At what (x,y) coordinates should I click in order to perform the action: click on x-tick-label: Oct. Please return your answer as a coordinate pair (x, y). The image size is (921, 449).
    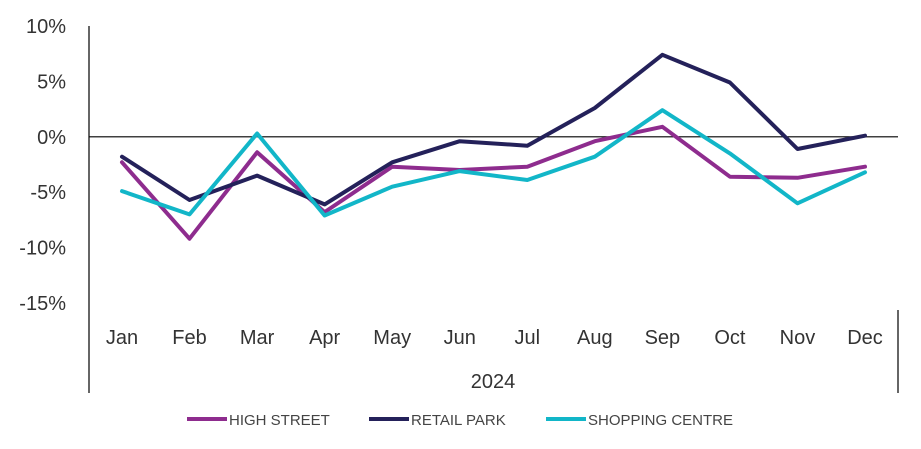
    Looking at the image, I should click on (730, 338).